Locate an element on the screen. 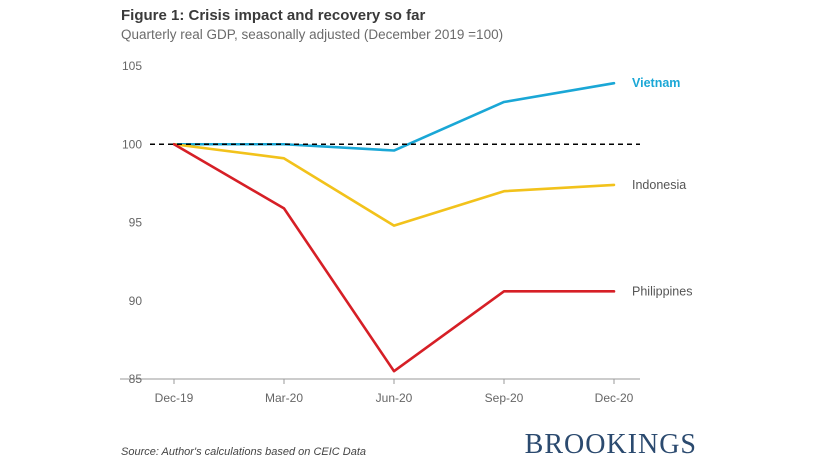  brookings-logo: BROOKINGS is located at coordinates (610, 444).